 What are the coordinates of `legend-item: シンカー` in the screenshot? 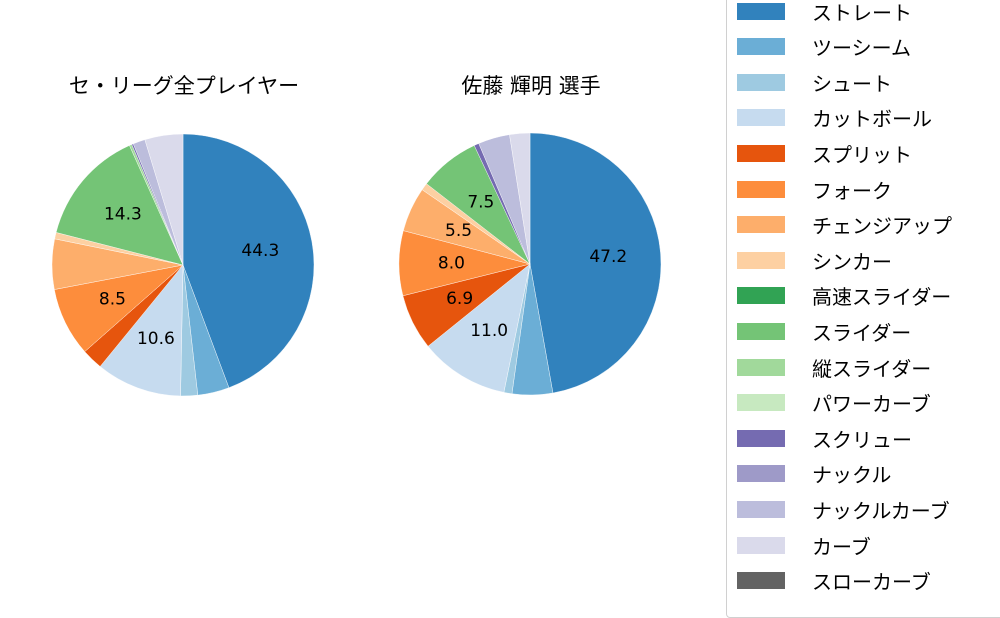 It's located at (814, 261).